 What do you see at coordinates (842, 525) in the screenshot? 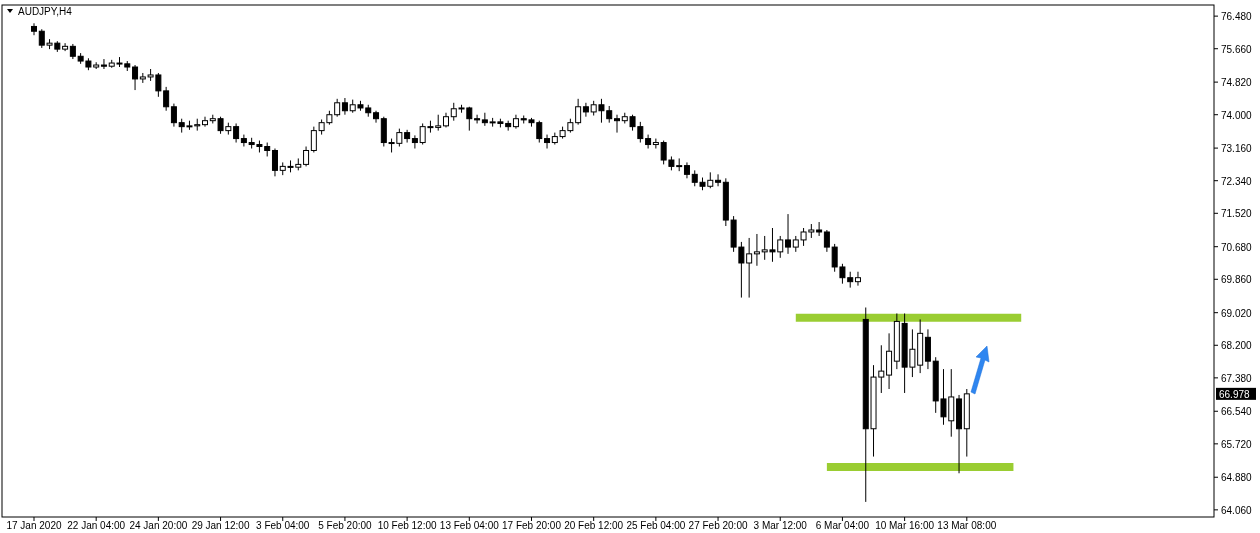
I see `x-tick-label: 6 Mar 04:00` at bounding box center [842, 525].